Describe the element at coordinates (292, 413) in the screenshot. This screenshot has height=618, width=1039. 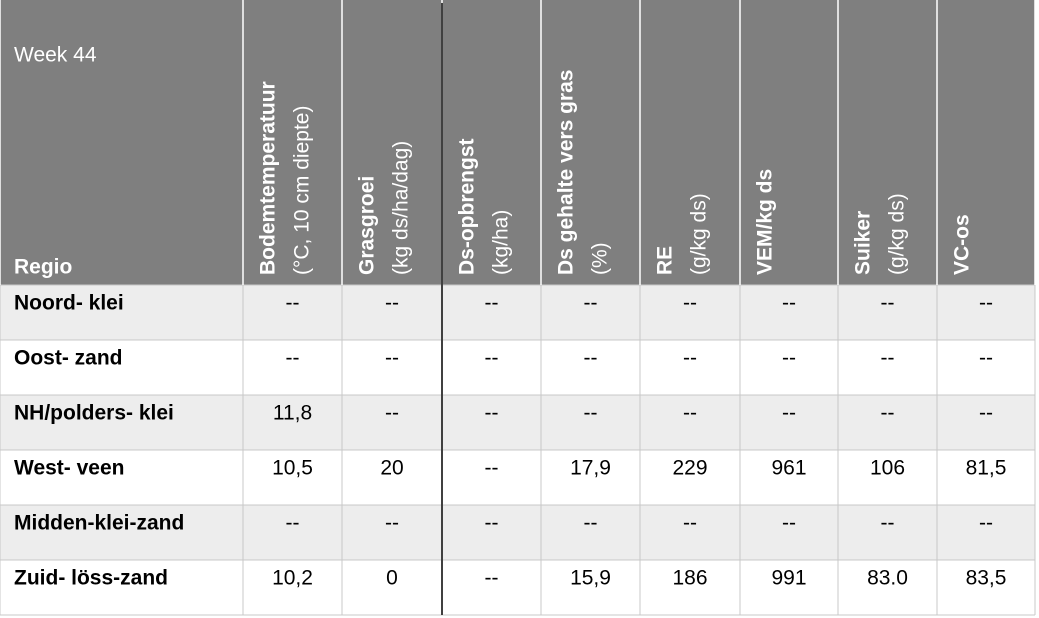
I see `value-cell: 11,8` at that location.